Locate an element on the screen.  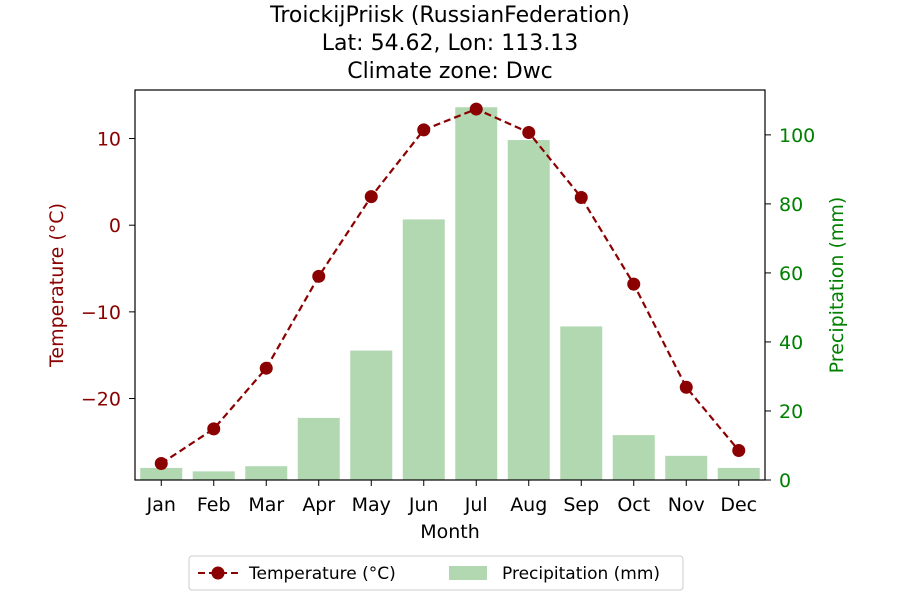
legend-item-temperature: Temperature (°C) is located at coordinates (297, 574).